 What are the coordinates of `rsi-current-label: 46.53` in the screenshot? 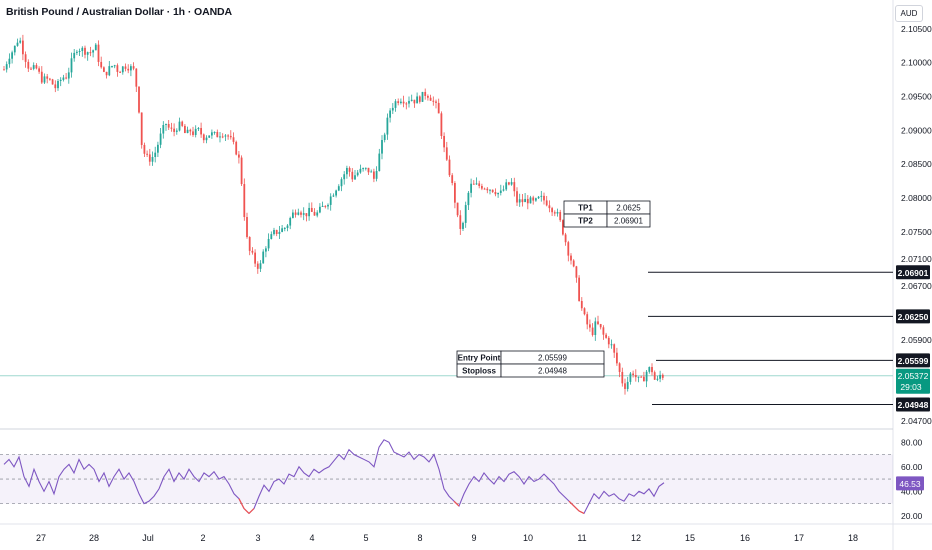 It's located at (910, 484).